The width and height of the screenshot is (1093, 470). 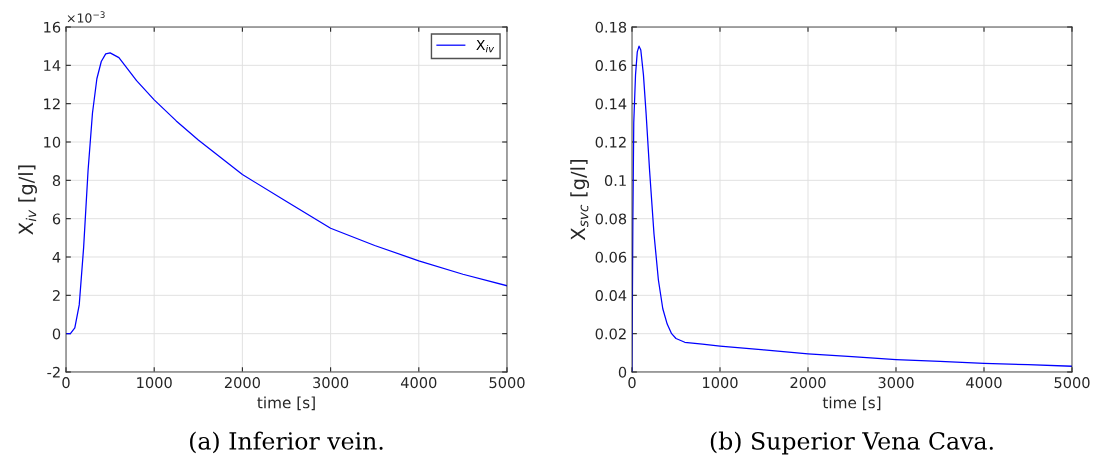 What do you see at coordinates (611, 257) in the screenshot?
I see `y-tick-label: 0.06` at bounding box center [611, 257].